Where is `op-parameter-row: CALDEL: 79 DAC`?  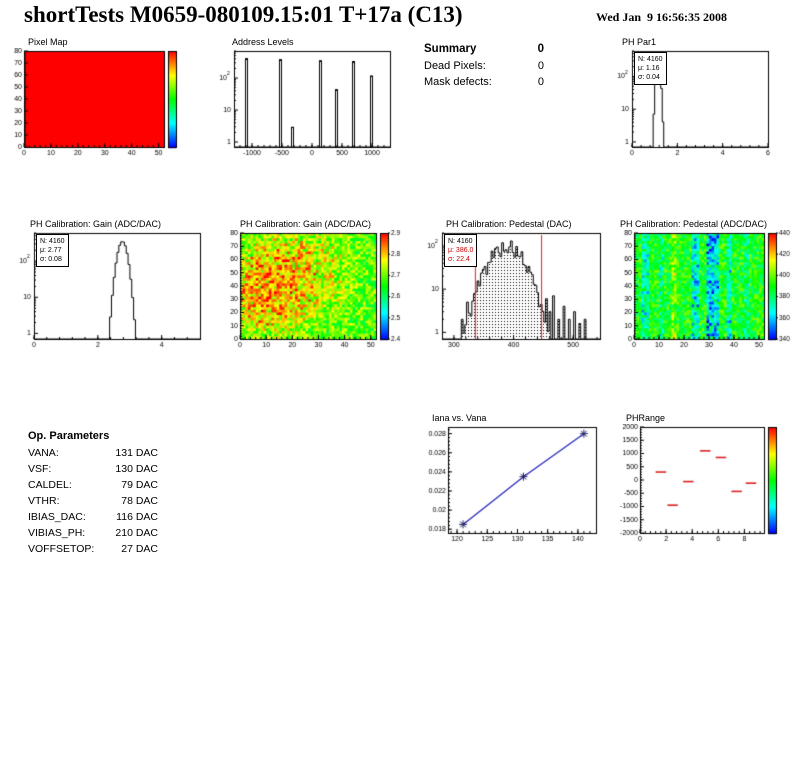 op-parameter-row: CALDEL: 79 DAC is located at coordinates (93, 485).